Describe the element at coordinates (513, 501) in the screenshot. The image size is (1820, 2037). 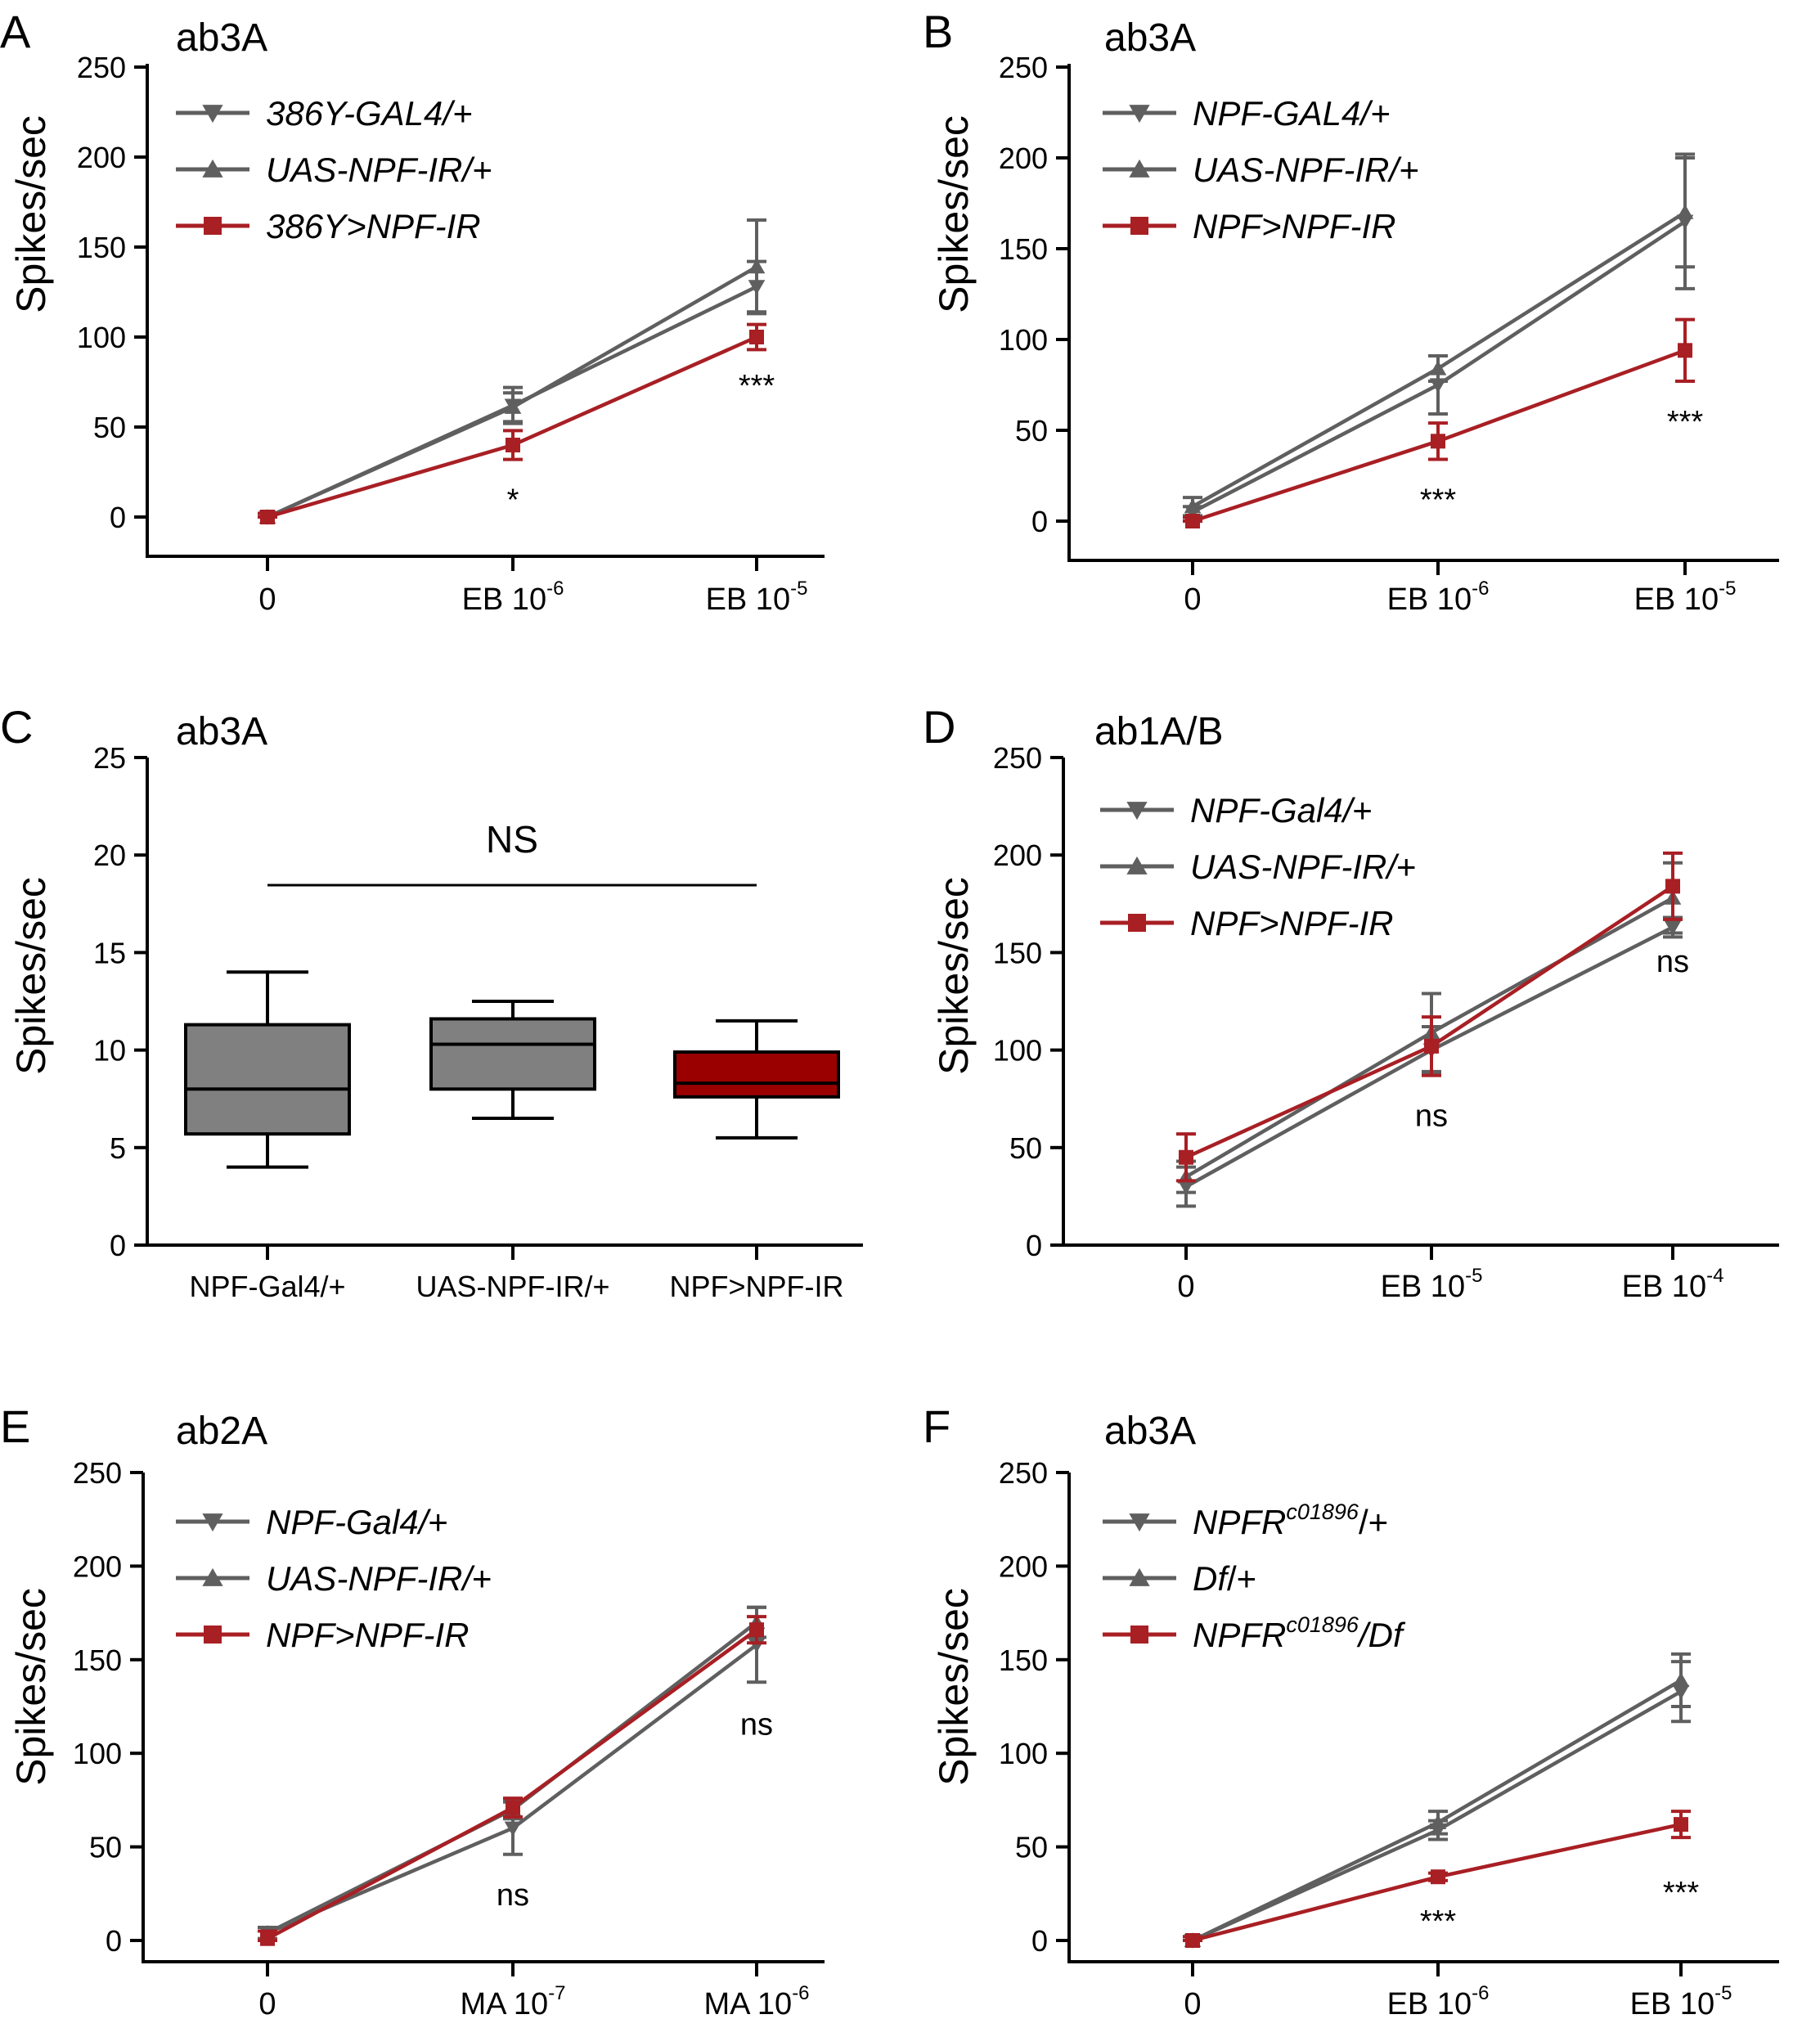
I see `significance-label: *` at that location.